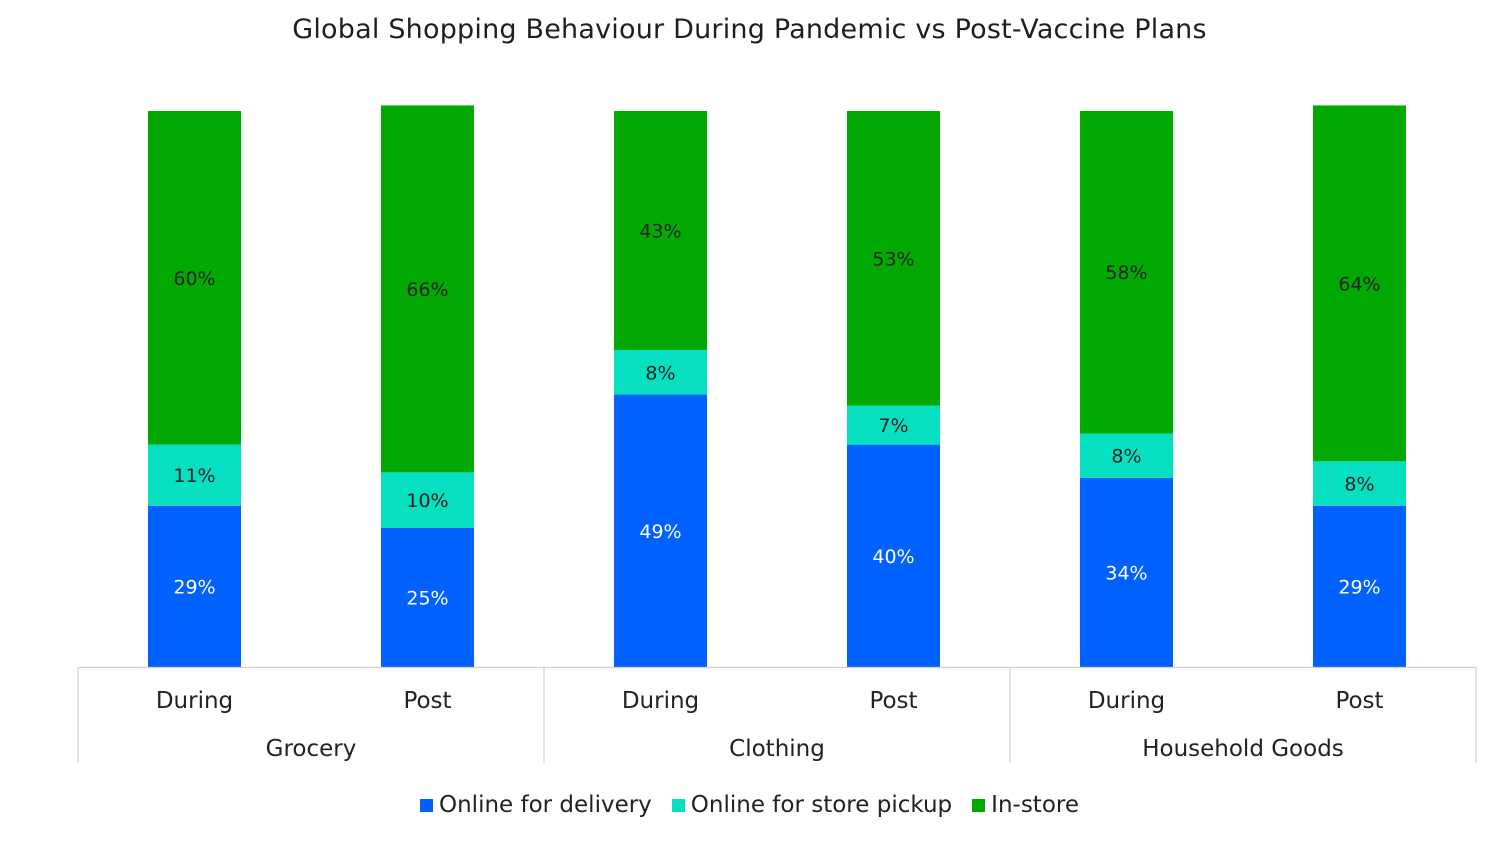  I want to click on legend-item: Online for store pickup, so click(812, 805).